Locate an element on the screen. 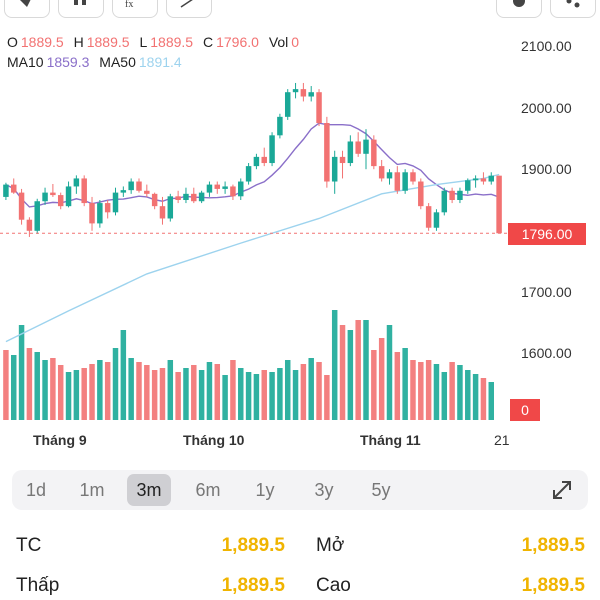 The width and height of the screenshot is (600, 600). mo-label: Mở is located at coordinates (330, 545).